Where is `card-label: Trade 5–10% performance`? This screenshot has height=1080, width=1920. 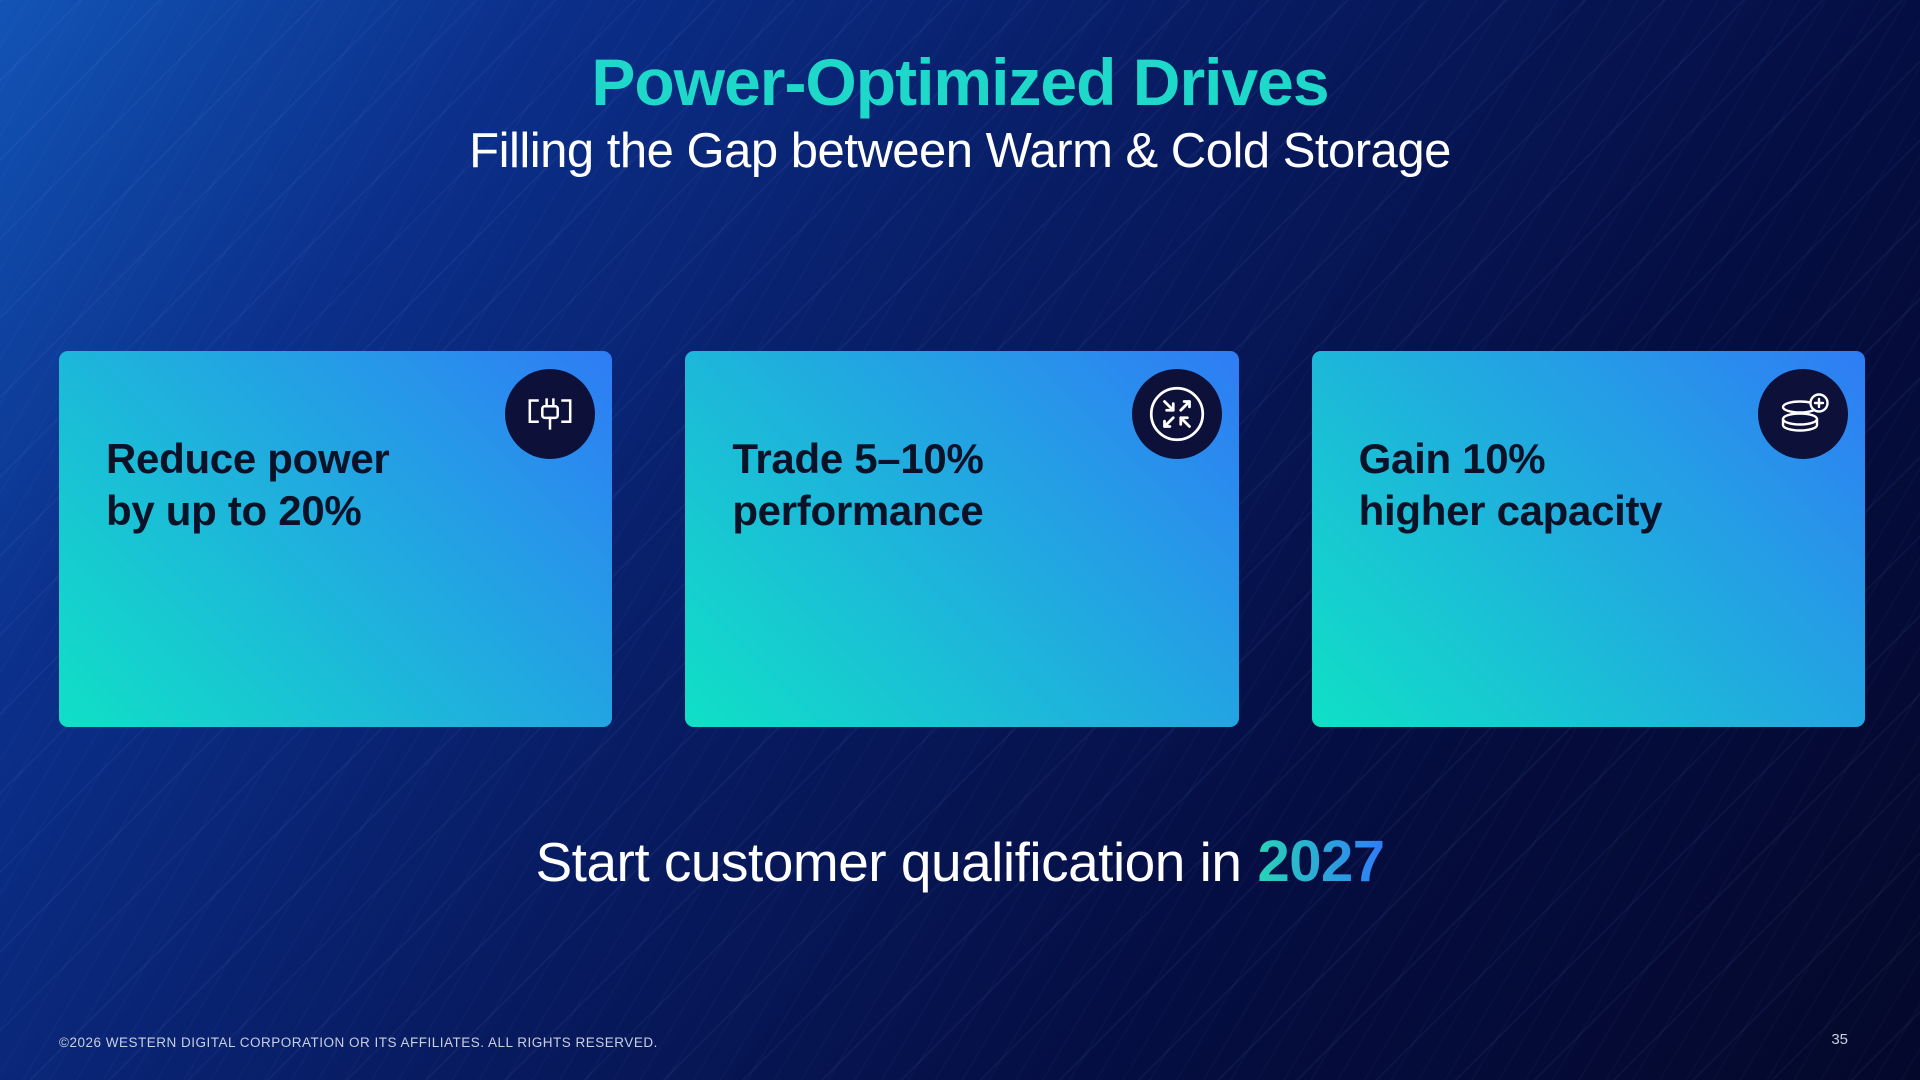
card-label: Trade 5–10% performance is located at coordinates (858, 484).